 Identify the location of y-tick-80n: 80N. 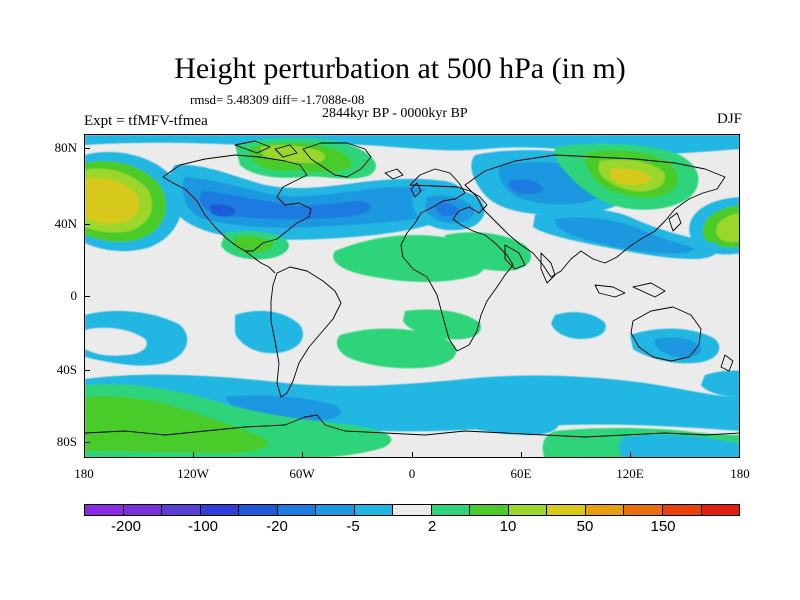
(65, 147).